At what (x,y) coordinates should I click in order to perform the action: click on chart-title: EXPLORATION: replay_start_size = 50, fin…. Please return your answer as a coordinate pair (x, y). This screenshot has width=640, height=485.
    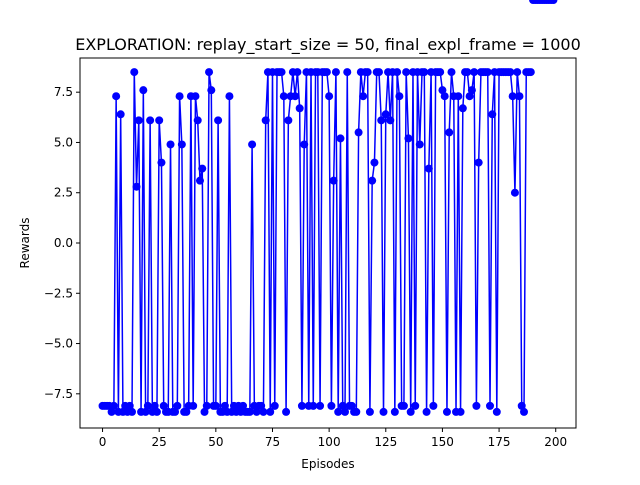
    Looking at the image, I should click on (328, 45).